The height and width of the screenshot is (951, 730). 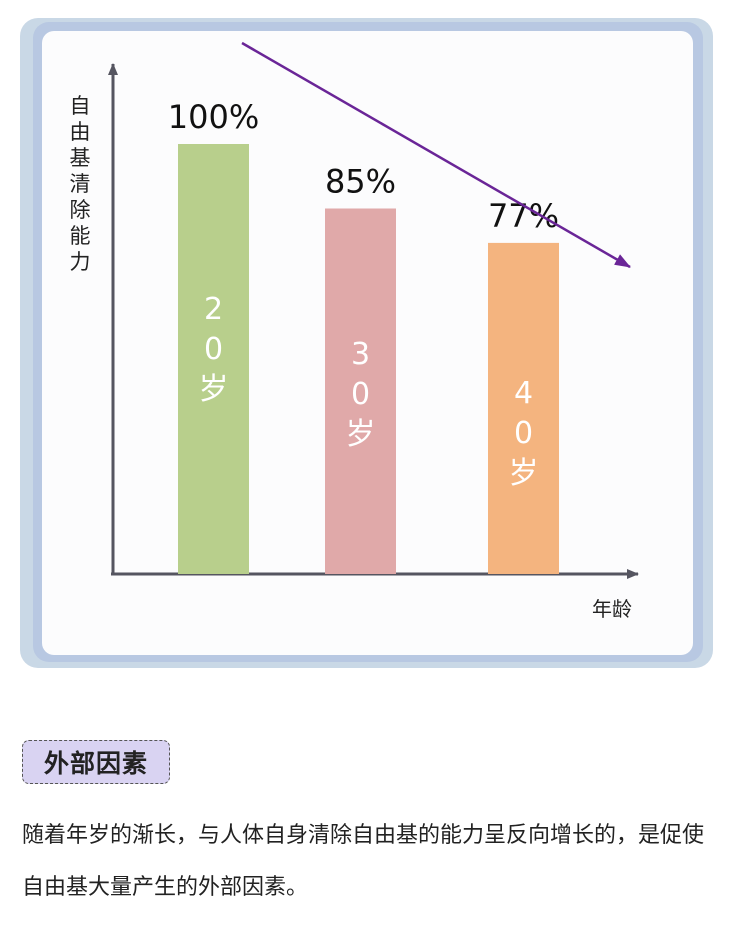 I want to click on section-tag: 外部因素, so click(x=96, y=762).